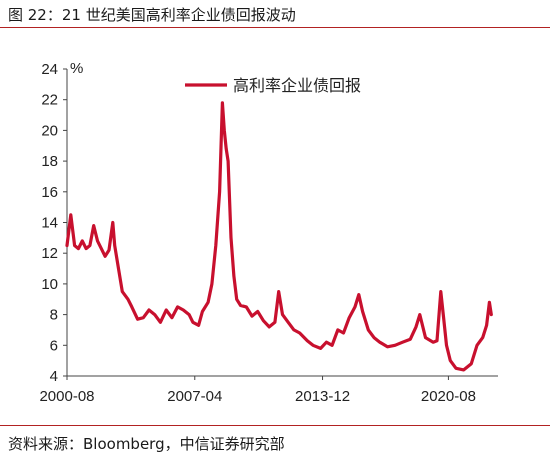 The image size is (550, 466). I want to click on y-tick-label: 24, so click(49, 69).